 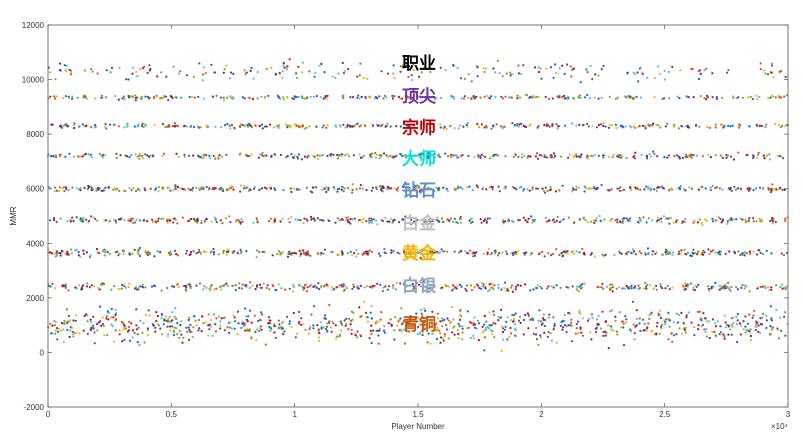 I want to click on y-tick-label: 12000, so click(x=33, y=25).